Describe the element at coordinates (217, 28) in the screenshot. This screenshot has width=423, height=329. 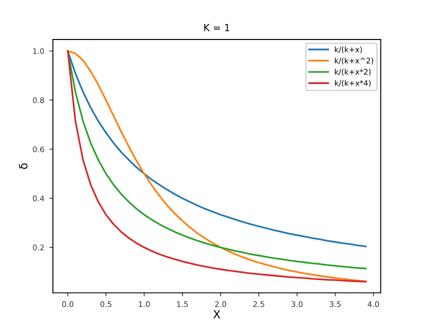
I see `chart-title: K = 1` at that location.